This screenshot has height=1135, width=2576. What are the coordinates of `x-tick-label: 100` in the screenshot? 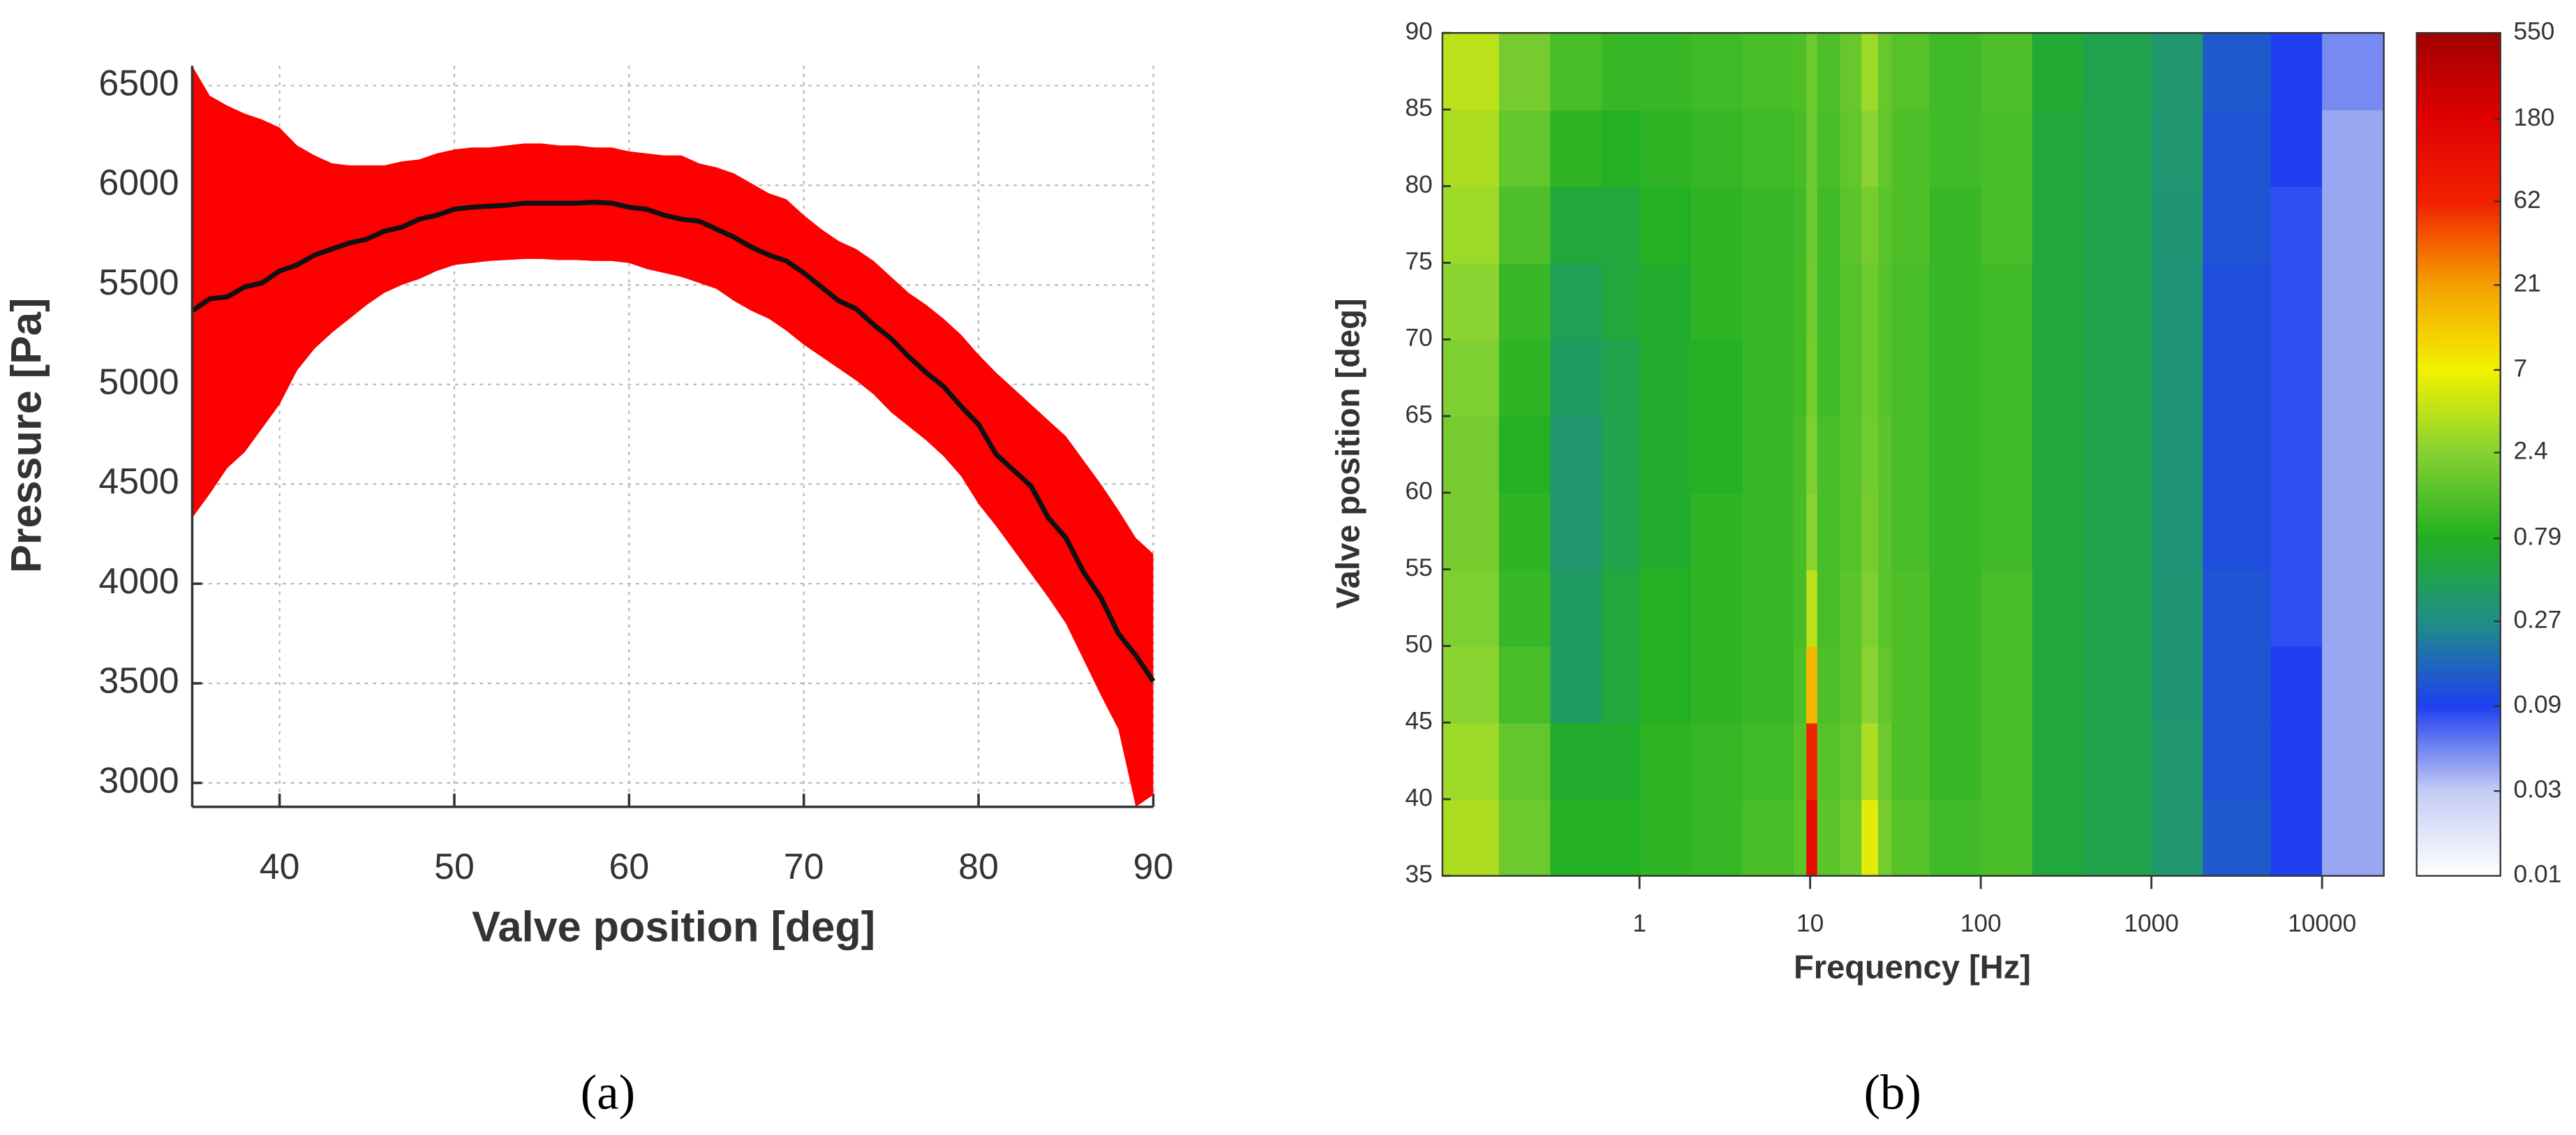 It's located at (1981, 923).